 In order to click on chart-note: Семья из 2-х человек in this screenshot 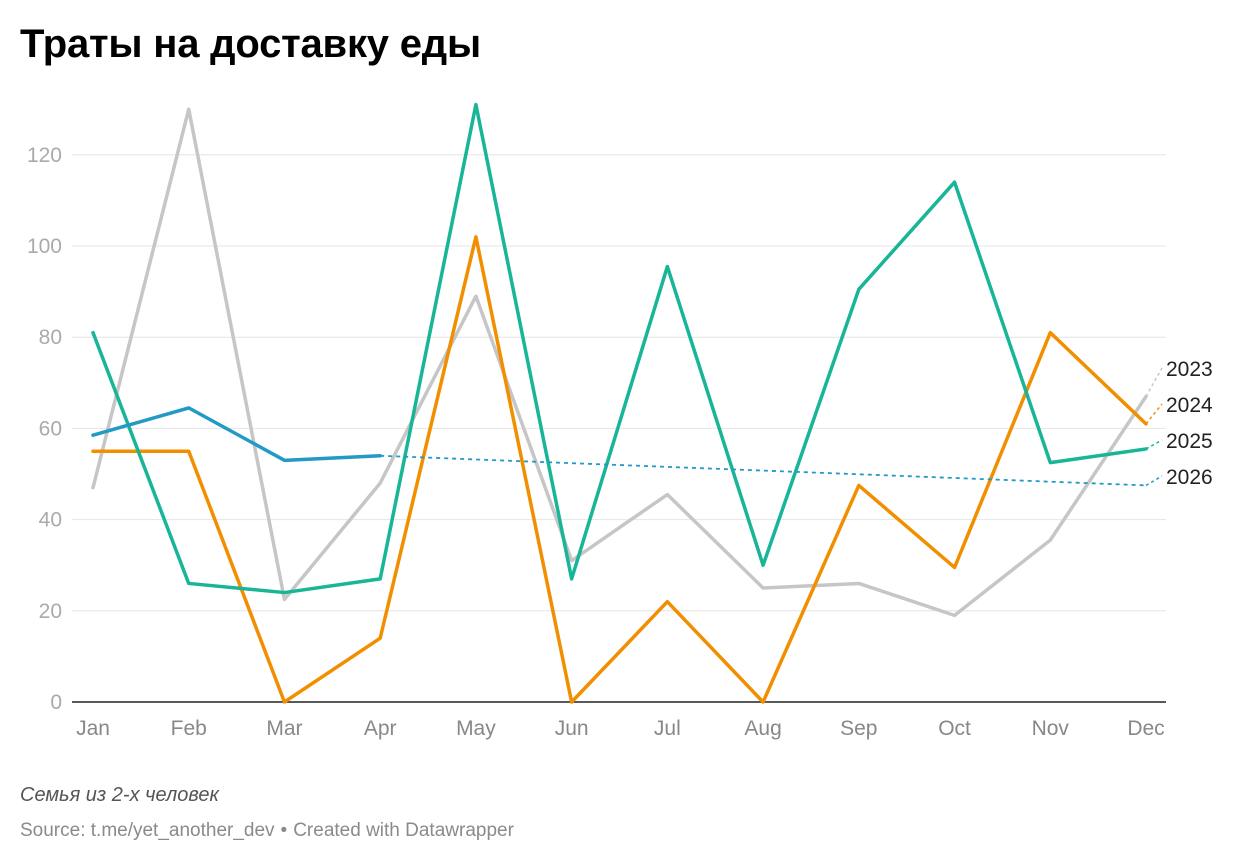, I will do `click(119, 795)`.